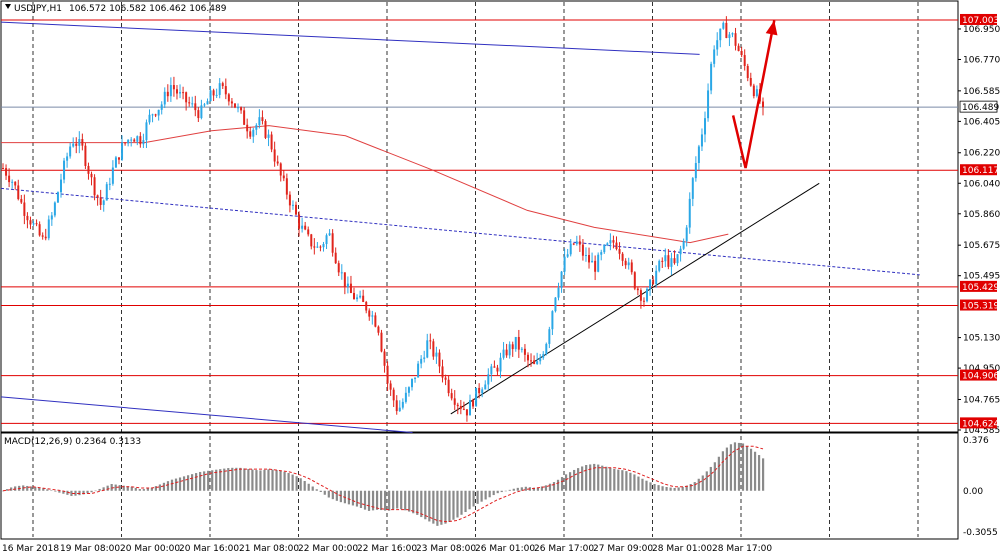 The image size is (1000, 559). What do you see at coordinates (8, 6) in the screenshot?
I see `collapse-triangle-icon` at bounding box center [8, 6].